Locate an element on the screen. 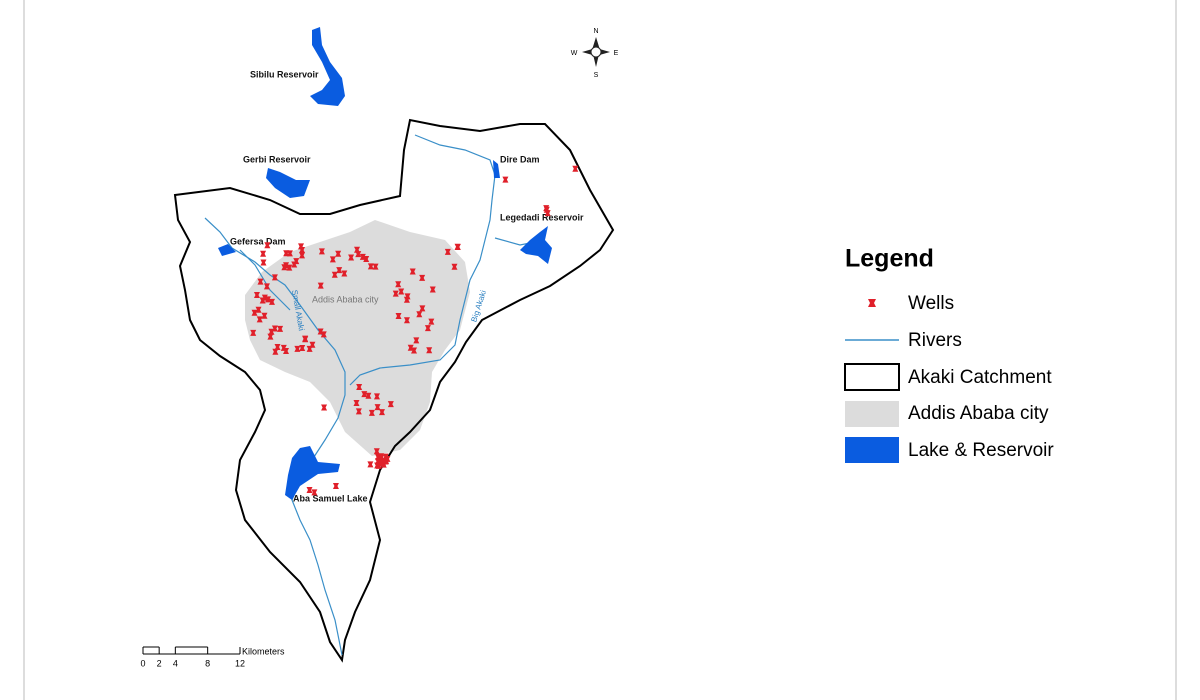 The height and width of the screenshot is (700, 1200). compass: N S E W is located at coordinates (595, 53).